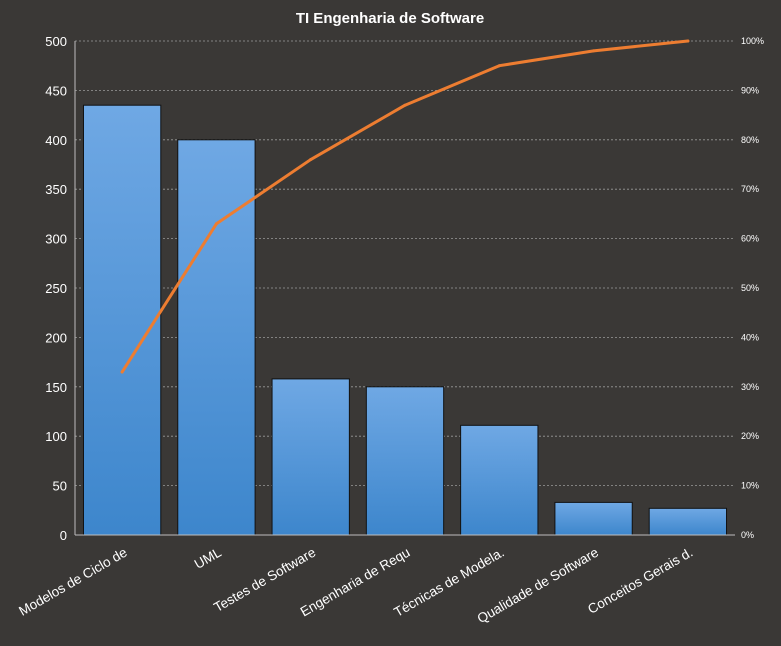 Image resolution: width=781 pixels, height=646 pixels. What do you see at coordinates (390, 18) in the screenshot?
I see `chart-title: TI Engenharia de Software` at bounding box center [390, 18].